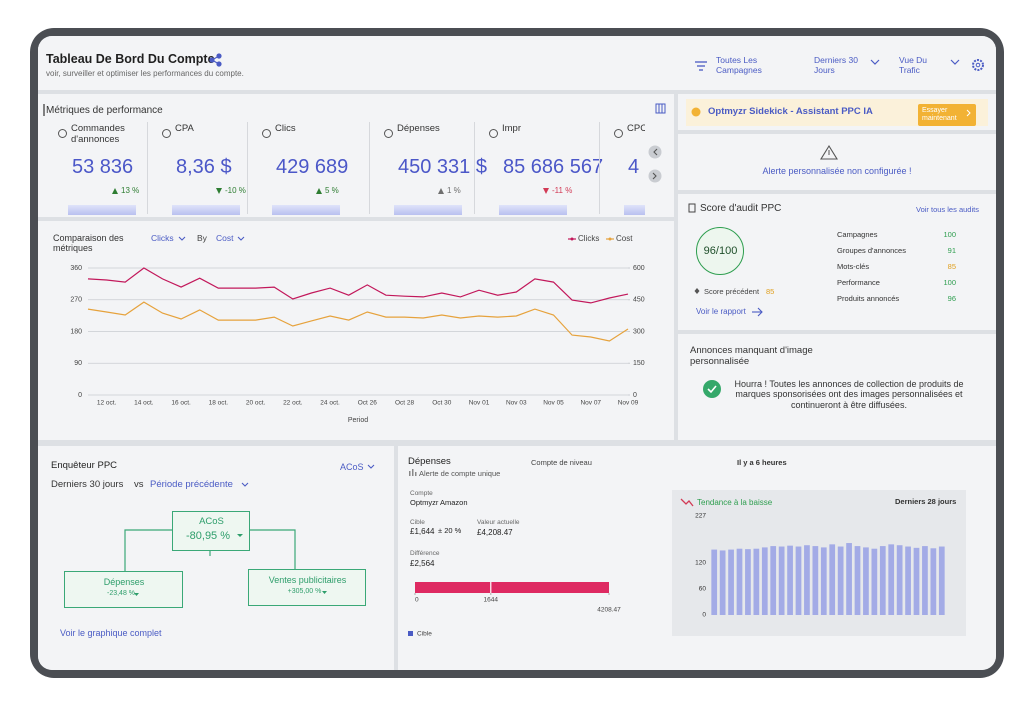 This screenshot has height=710, width=1034. What do you see at coordinates (449, 190) in the screenshot?
I see `metric-change: 1 %` at bounding box center [449, 190].